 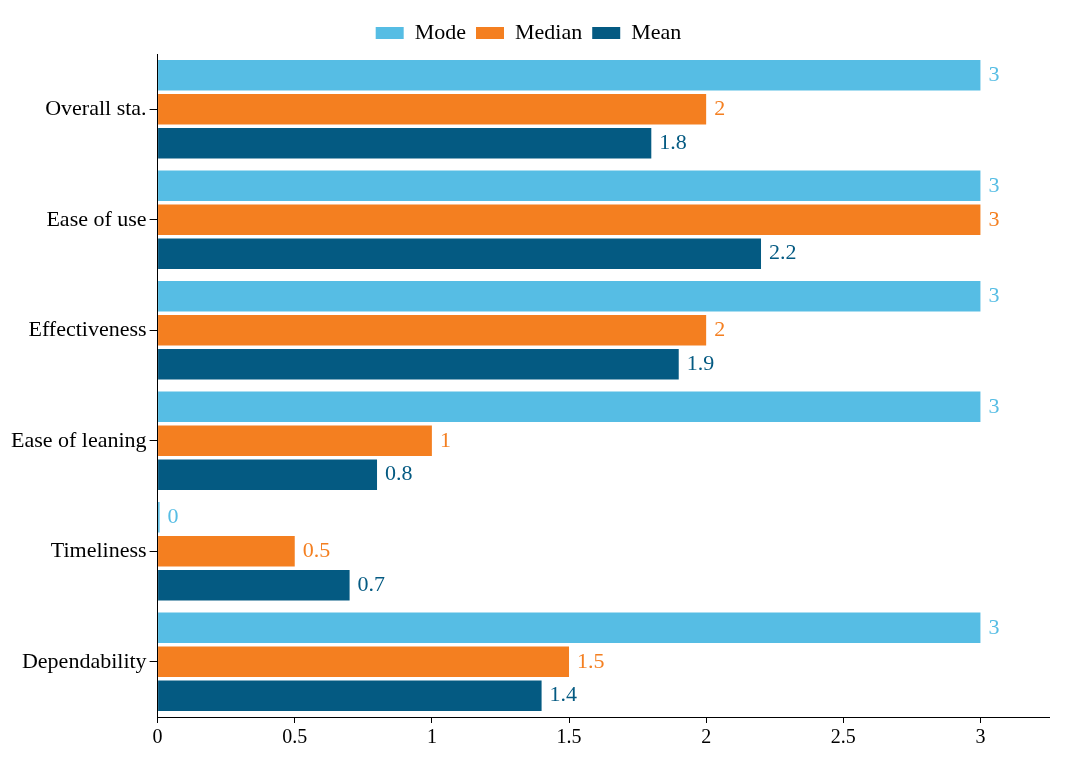 What do you see at coordinates (445, 439) in the screenshot?
I see `data-label: 1` at bounding box center [445, 439].